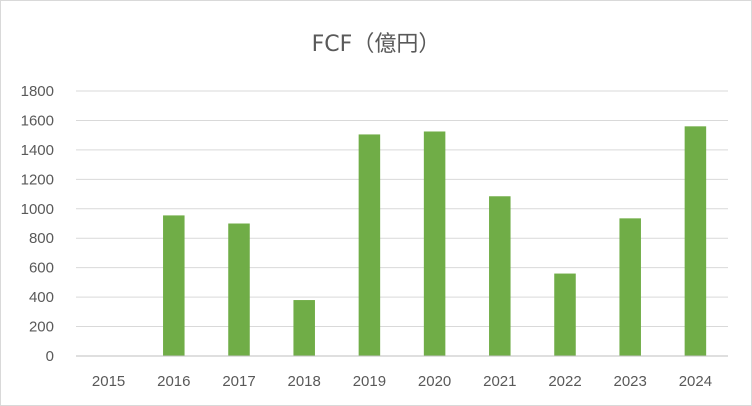  I want to click on bar-2023, so click(630, 287).